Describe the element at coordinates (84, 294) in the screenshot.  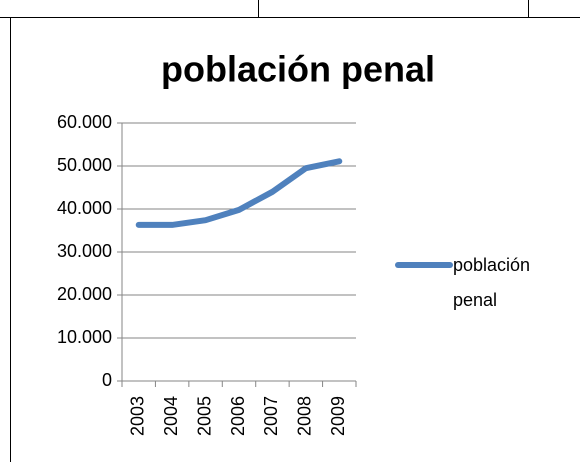
I see `y-tick-label: 20.000` at that location.